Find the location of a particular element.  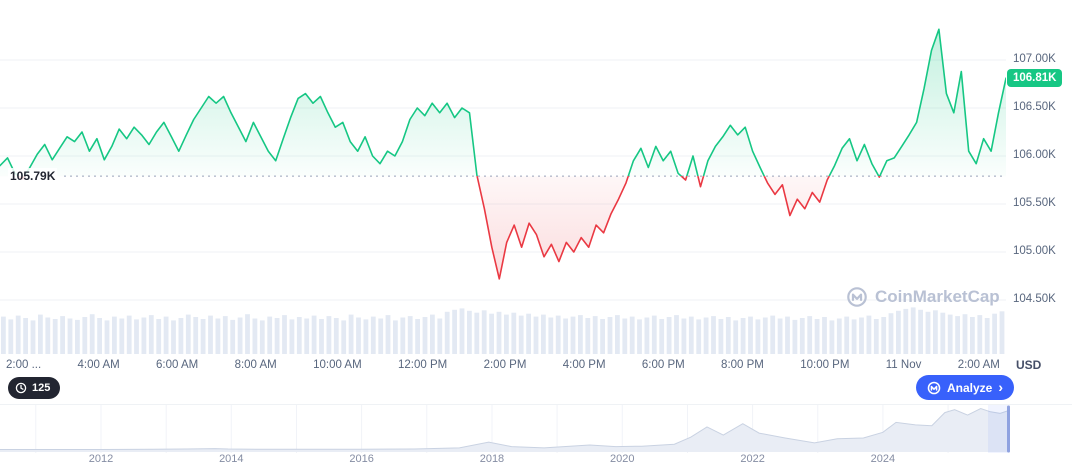

x-tick-label: 4:00 PM is located at coordinates (584, 365).